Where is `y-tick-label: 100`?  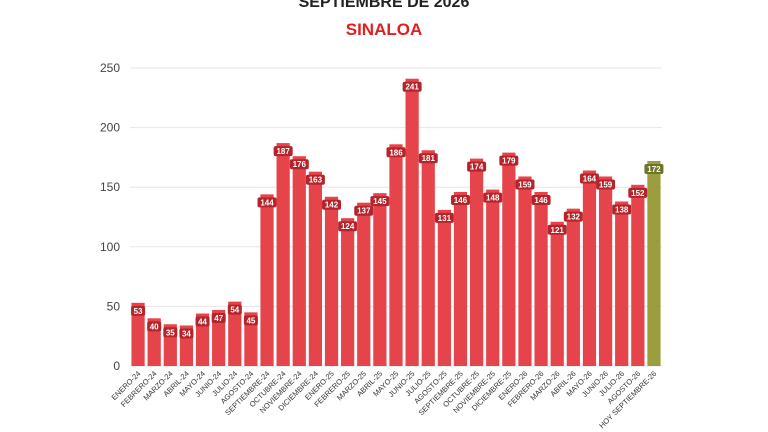 y-tick-label: 100 is located at coordinates (110, 247).